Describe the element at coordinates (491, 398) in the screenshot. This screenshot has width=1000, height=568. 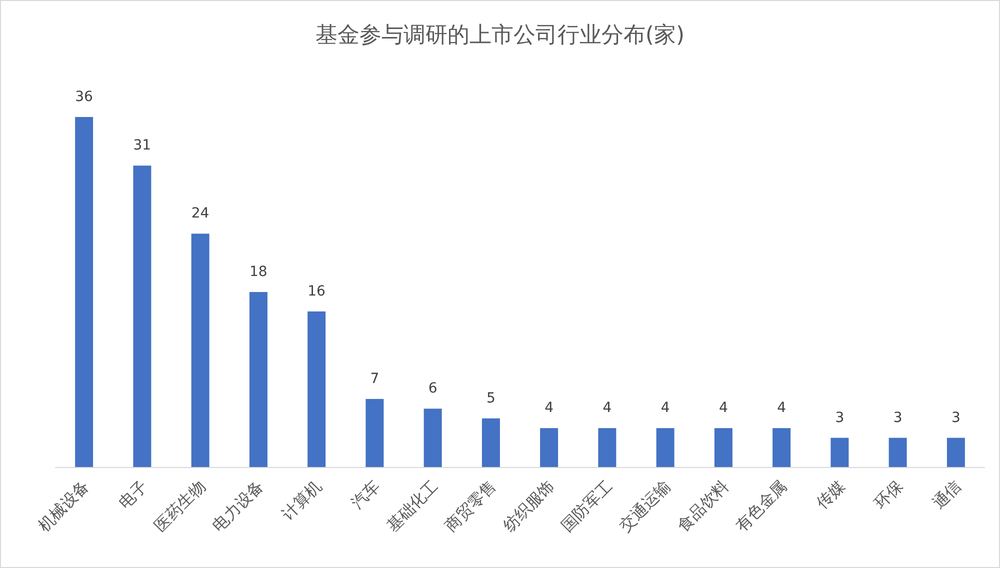
I see `data-label: 5` at that location.